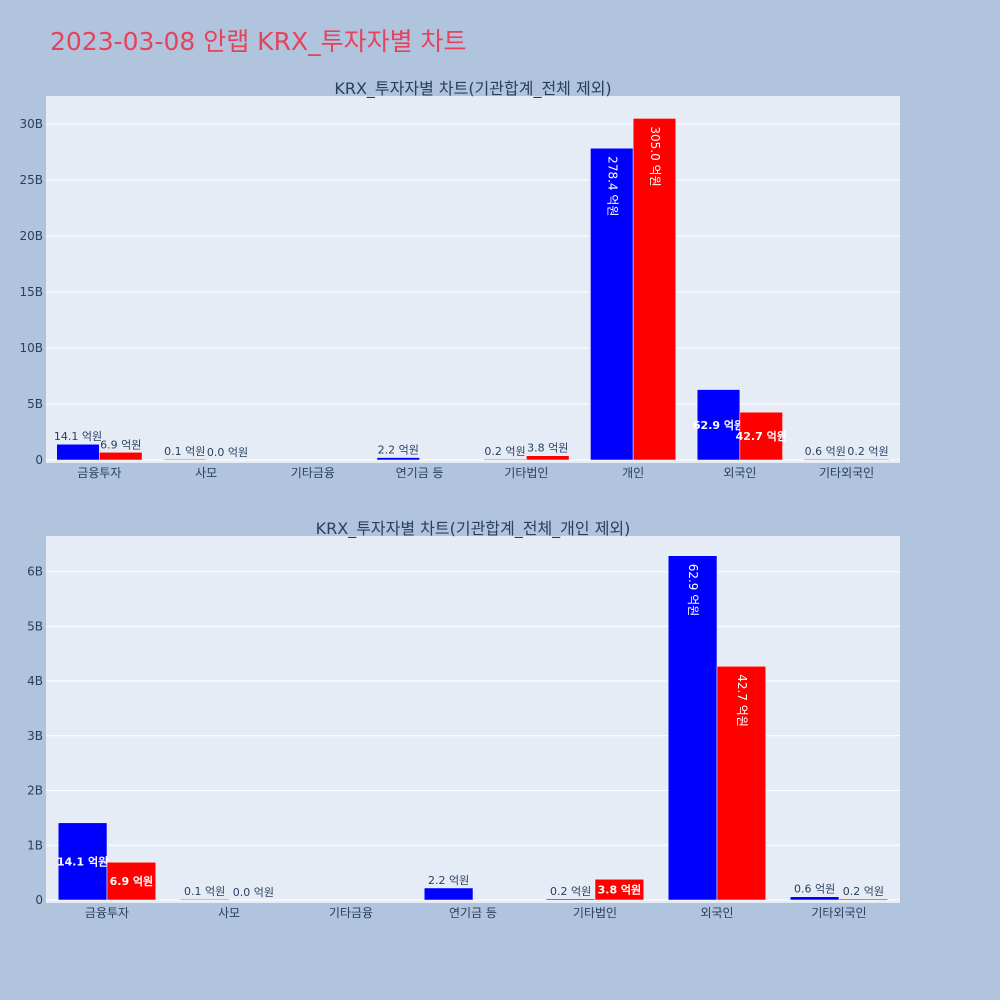 This screenshot has width=1000, height=1000. Describe the element at coordinates (35, 845) in the screenshot. I see `y-tick-label: 1B` at that location.